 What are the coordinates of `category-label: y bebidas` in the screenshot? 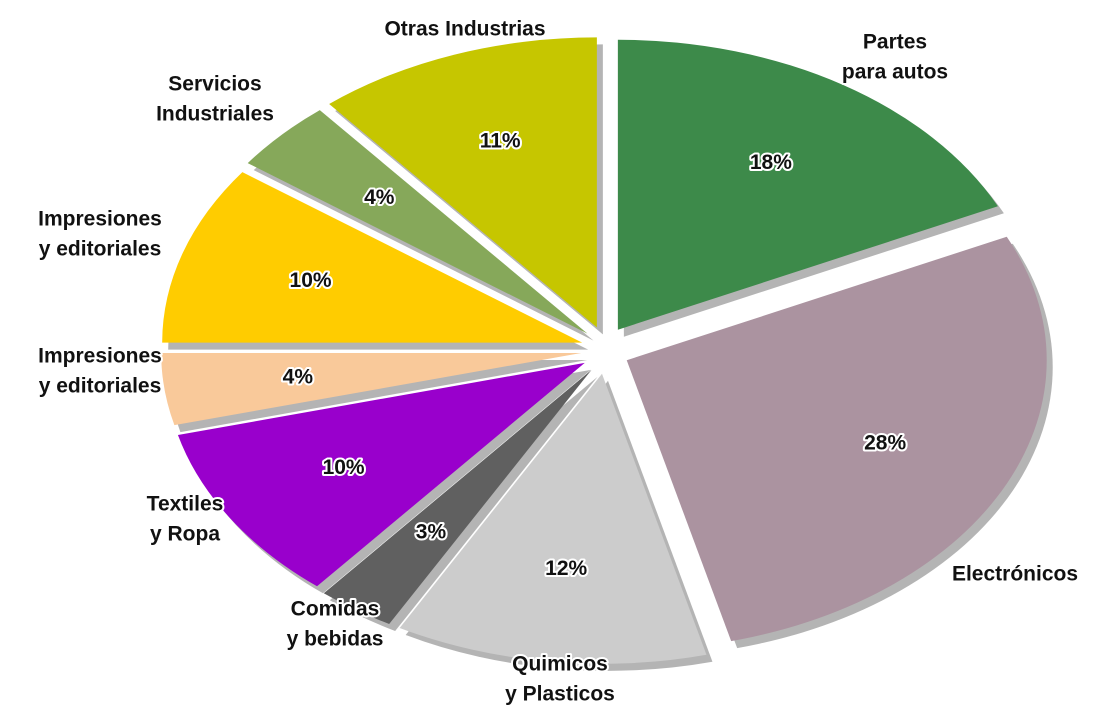 It's located at (335, 639).